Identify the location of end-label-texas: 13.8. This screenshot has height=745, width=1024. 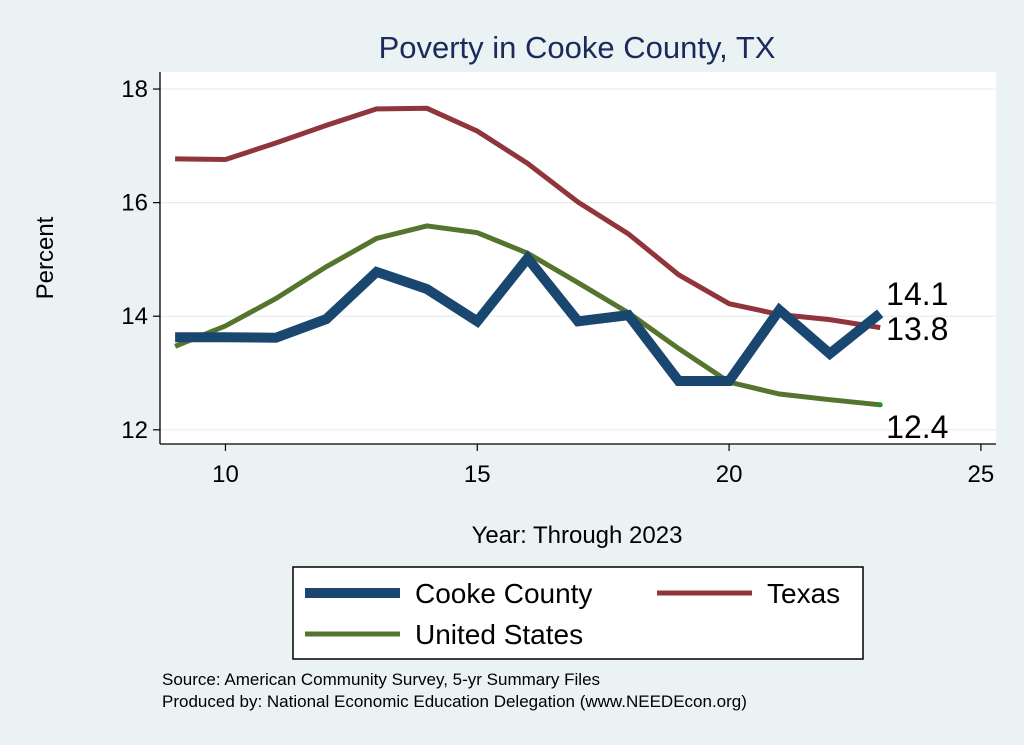
(917, 329).